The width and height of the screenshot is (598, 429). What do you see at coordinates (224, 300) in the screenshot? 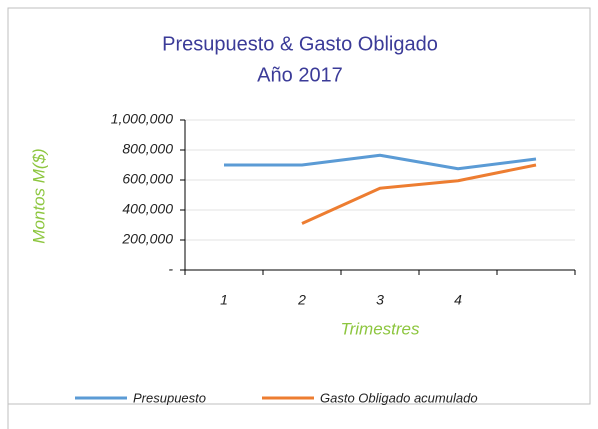
I see `x-tick-label: 1` at bounding box center [224, 300].